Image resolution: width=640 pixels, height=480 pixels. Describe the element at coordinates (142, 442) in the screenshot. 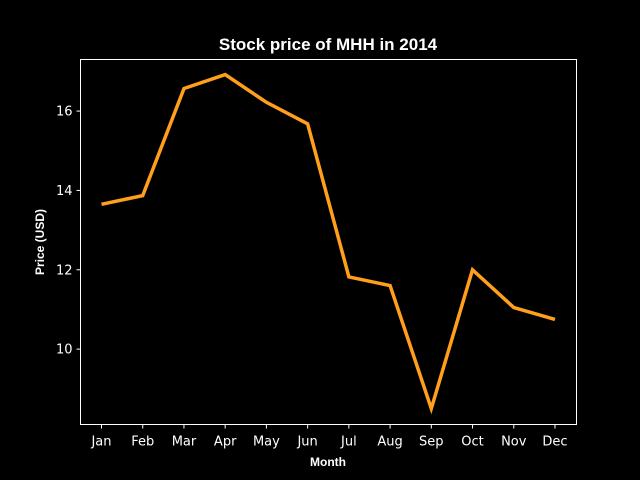

I see `x-tick-label: Feb` at that location.